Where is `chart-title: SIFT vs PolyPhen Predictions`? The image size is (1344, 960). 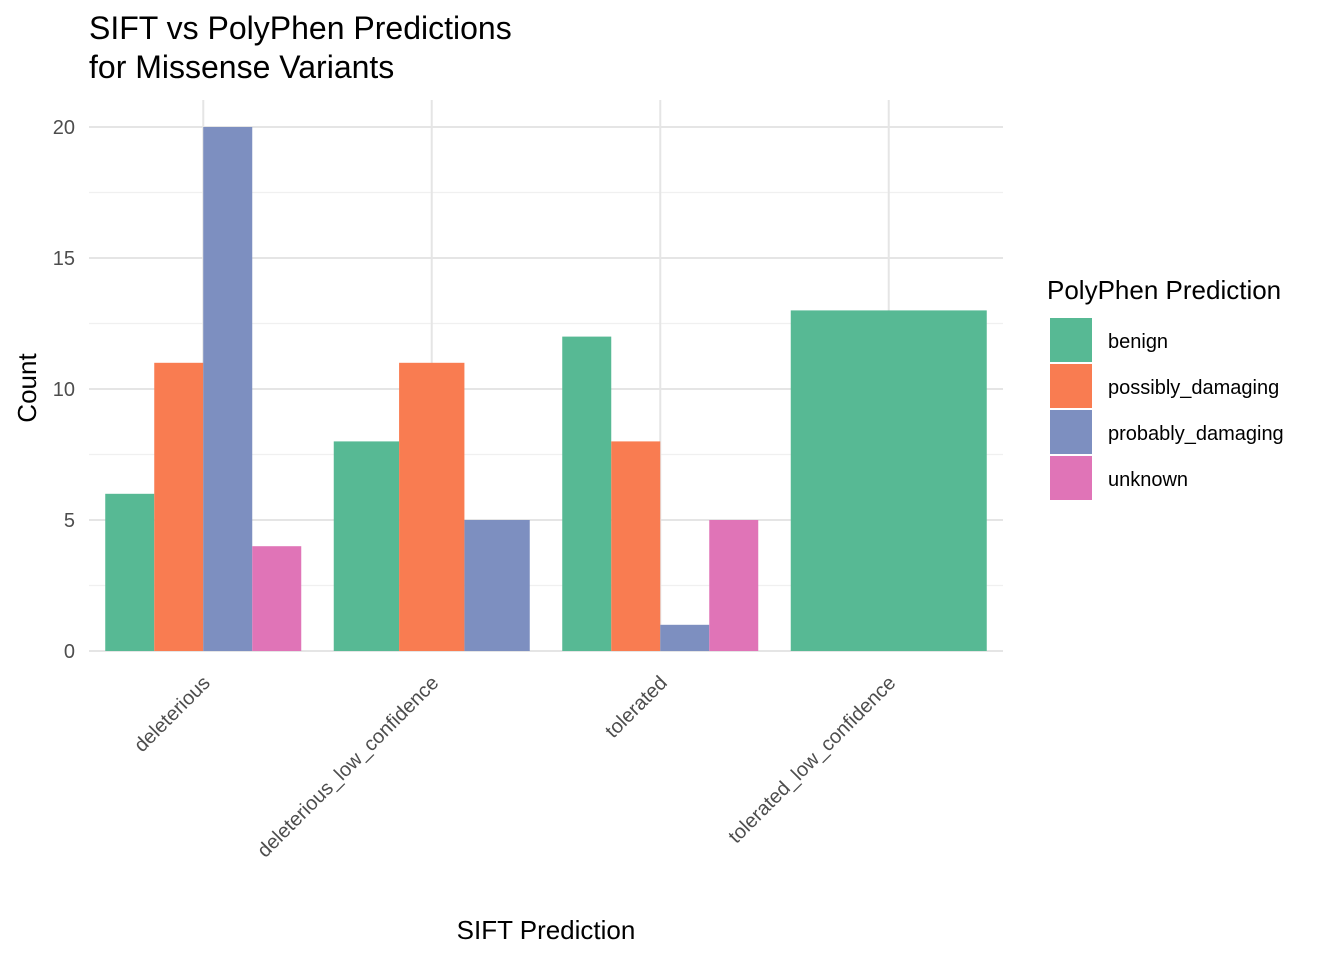 chart-title: SIFT vs PolyPhen Predictions is located at coordinates (300, 28).